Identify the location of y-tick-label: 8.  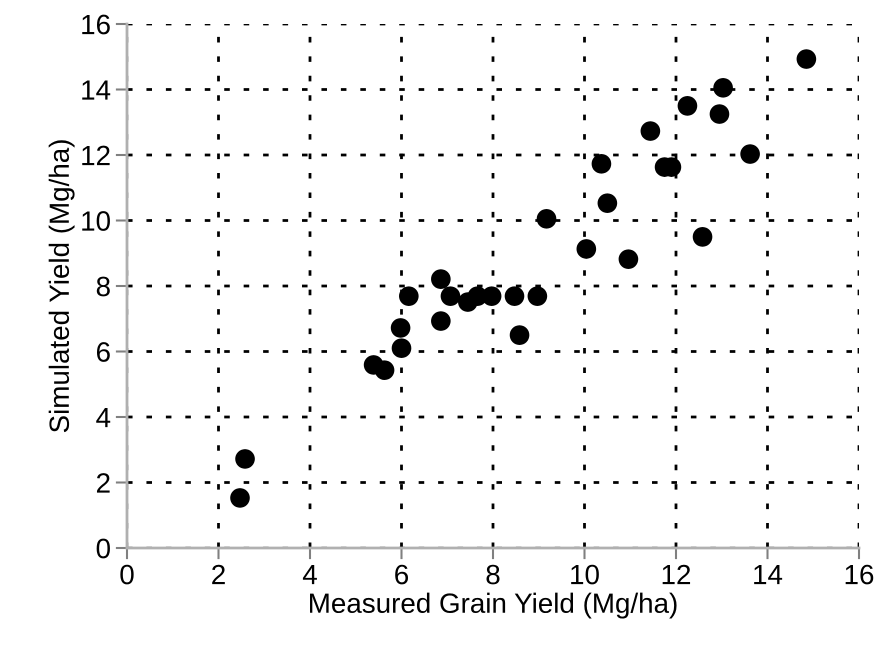
(103, 286).